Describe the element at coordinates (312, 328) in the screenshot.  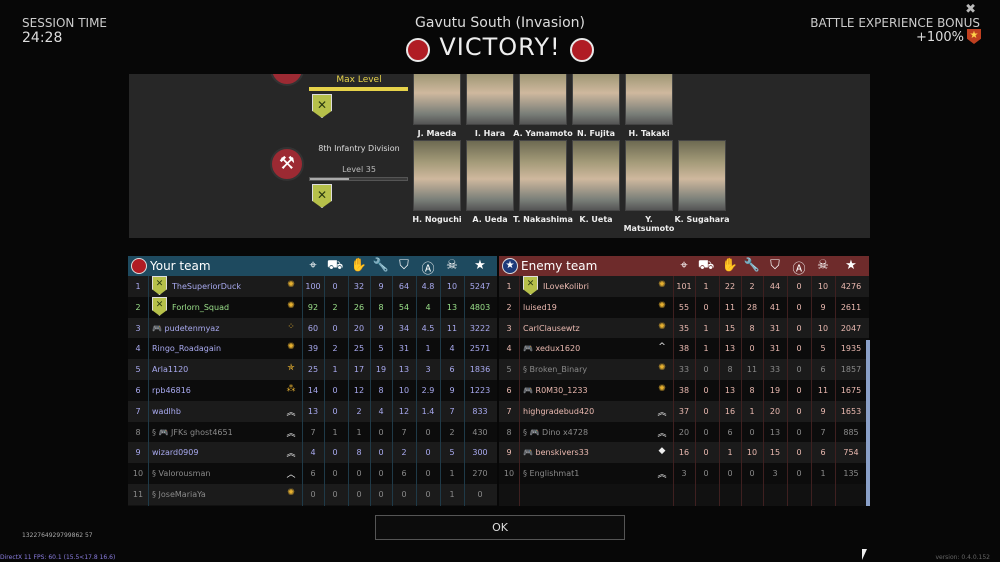
I see `table-row: 3 🎮 pudetenmyaz ⁘ 60 0 20 9 34 4.5 11 3222` at that location.